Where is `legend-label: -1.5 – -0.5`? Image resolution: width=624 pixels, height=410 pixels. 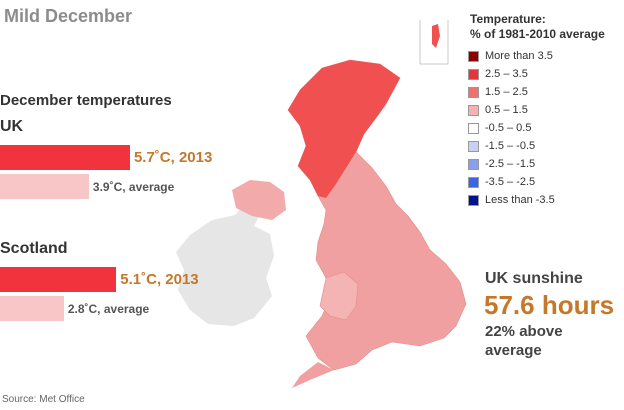
legend-label: -1.5 – -0.5 is located at coordinates (510, 146).